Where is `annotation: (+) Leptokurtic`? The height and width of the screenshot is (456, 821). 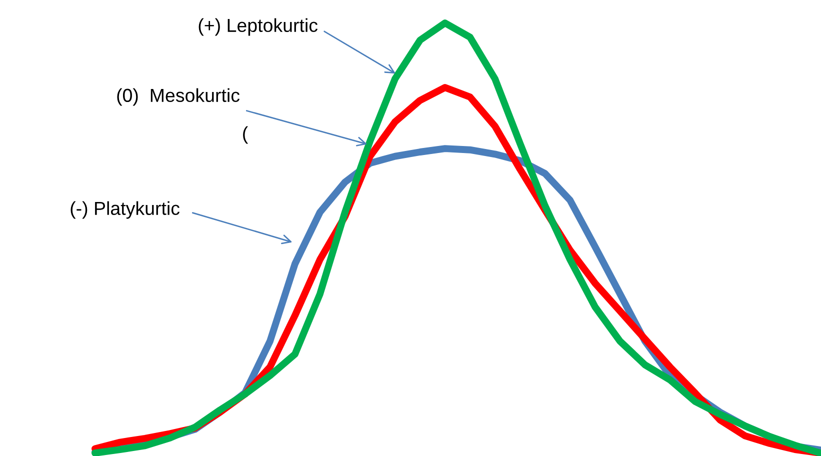 annotation: (+) Leptokurtic is located at coordinates (258, 27).